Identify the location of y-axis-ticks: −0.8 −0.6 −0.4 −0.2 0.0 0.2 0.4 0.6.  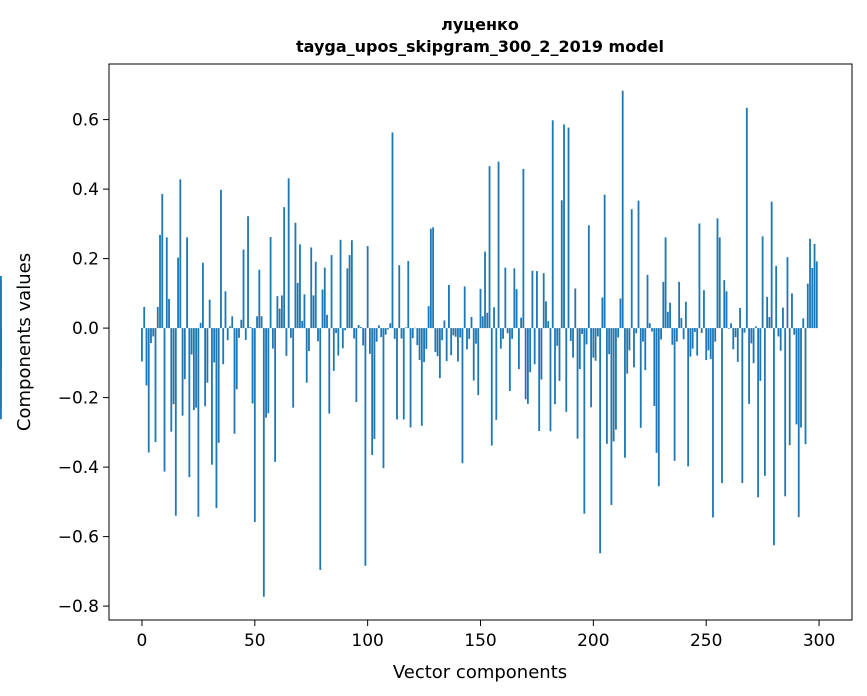
(83, 364).